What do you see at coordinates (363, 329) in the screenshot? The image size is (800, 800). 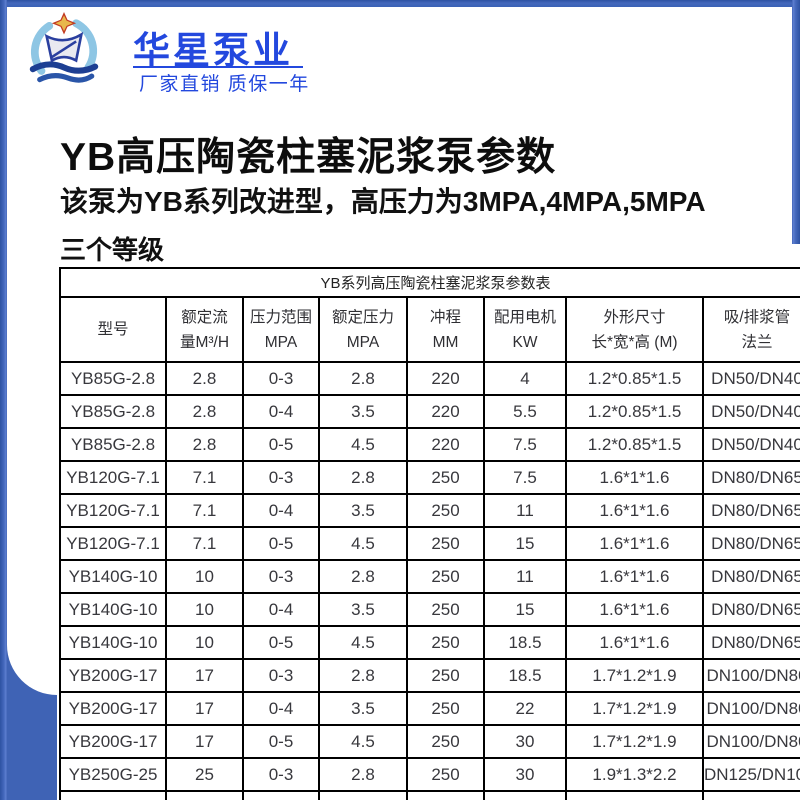 I see `column-header: 额定压力 MPA` at bounding box center [363, 329].